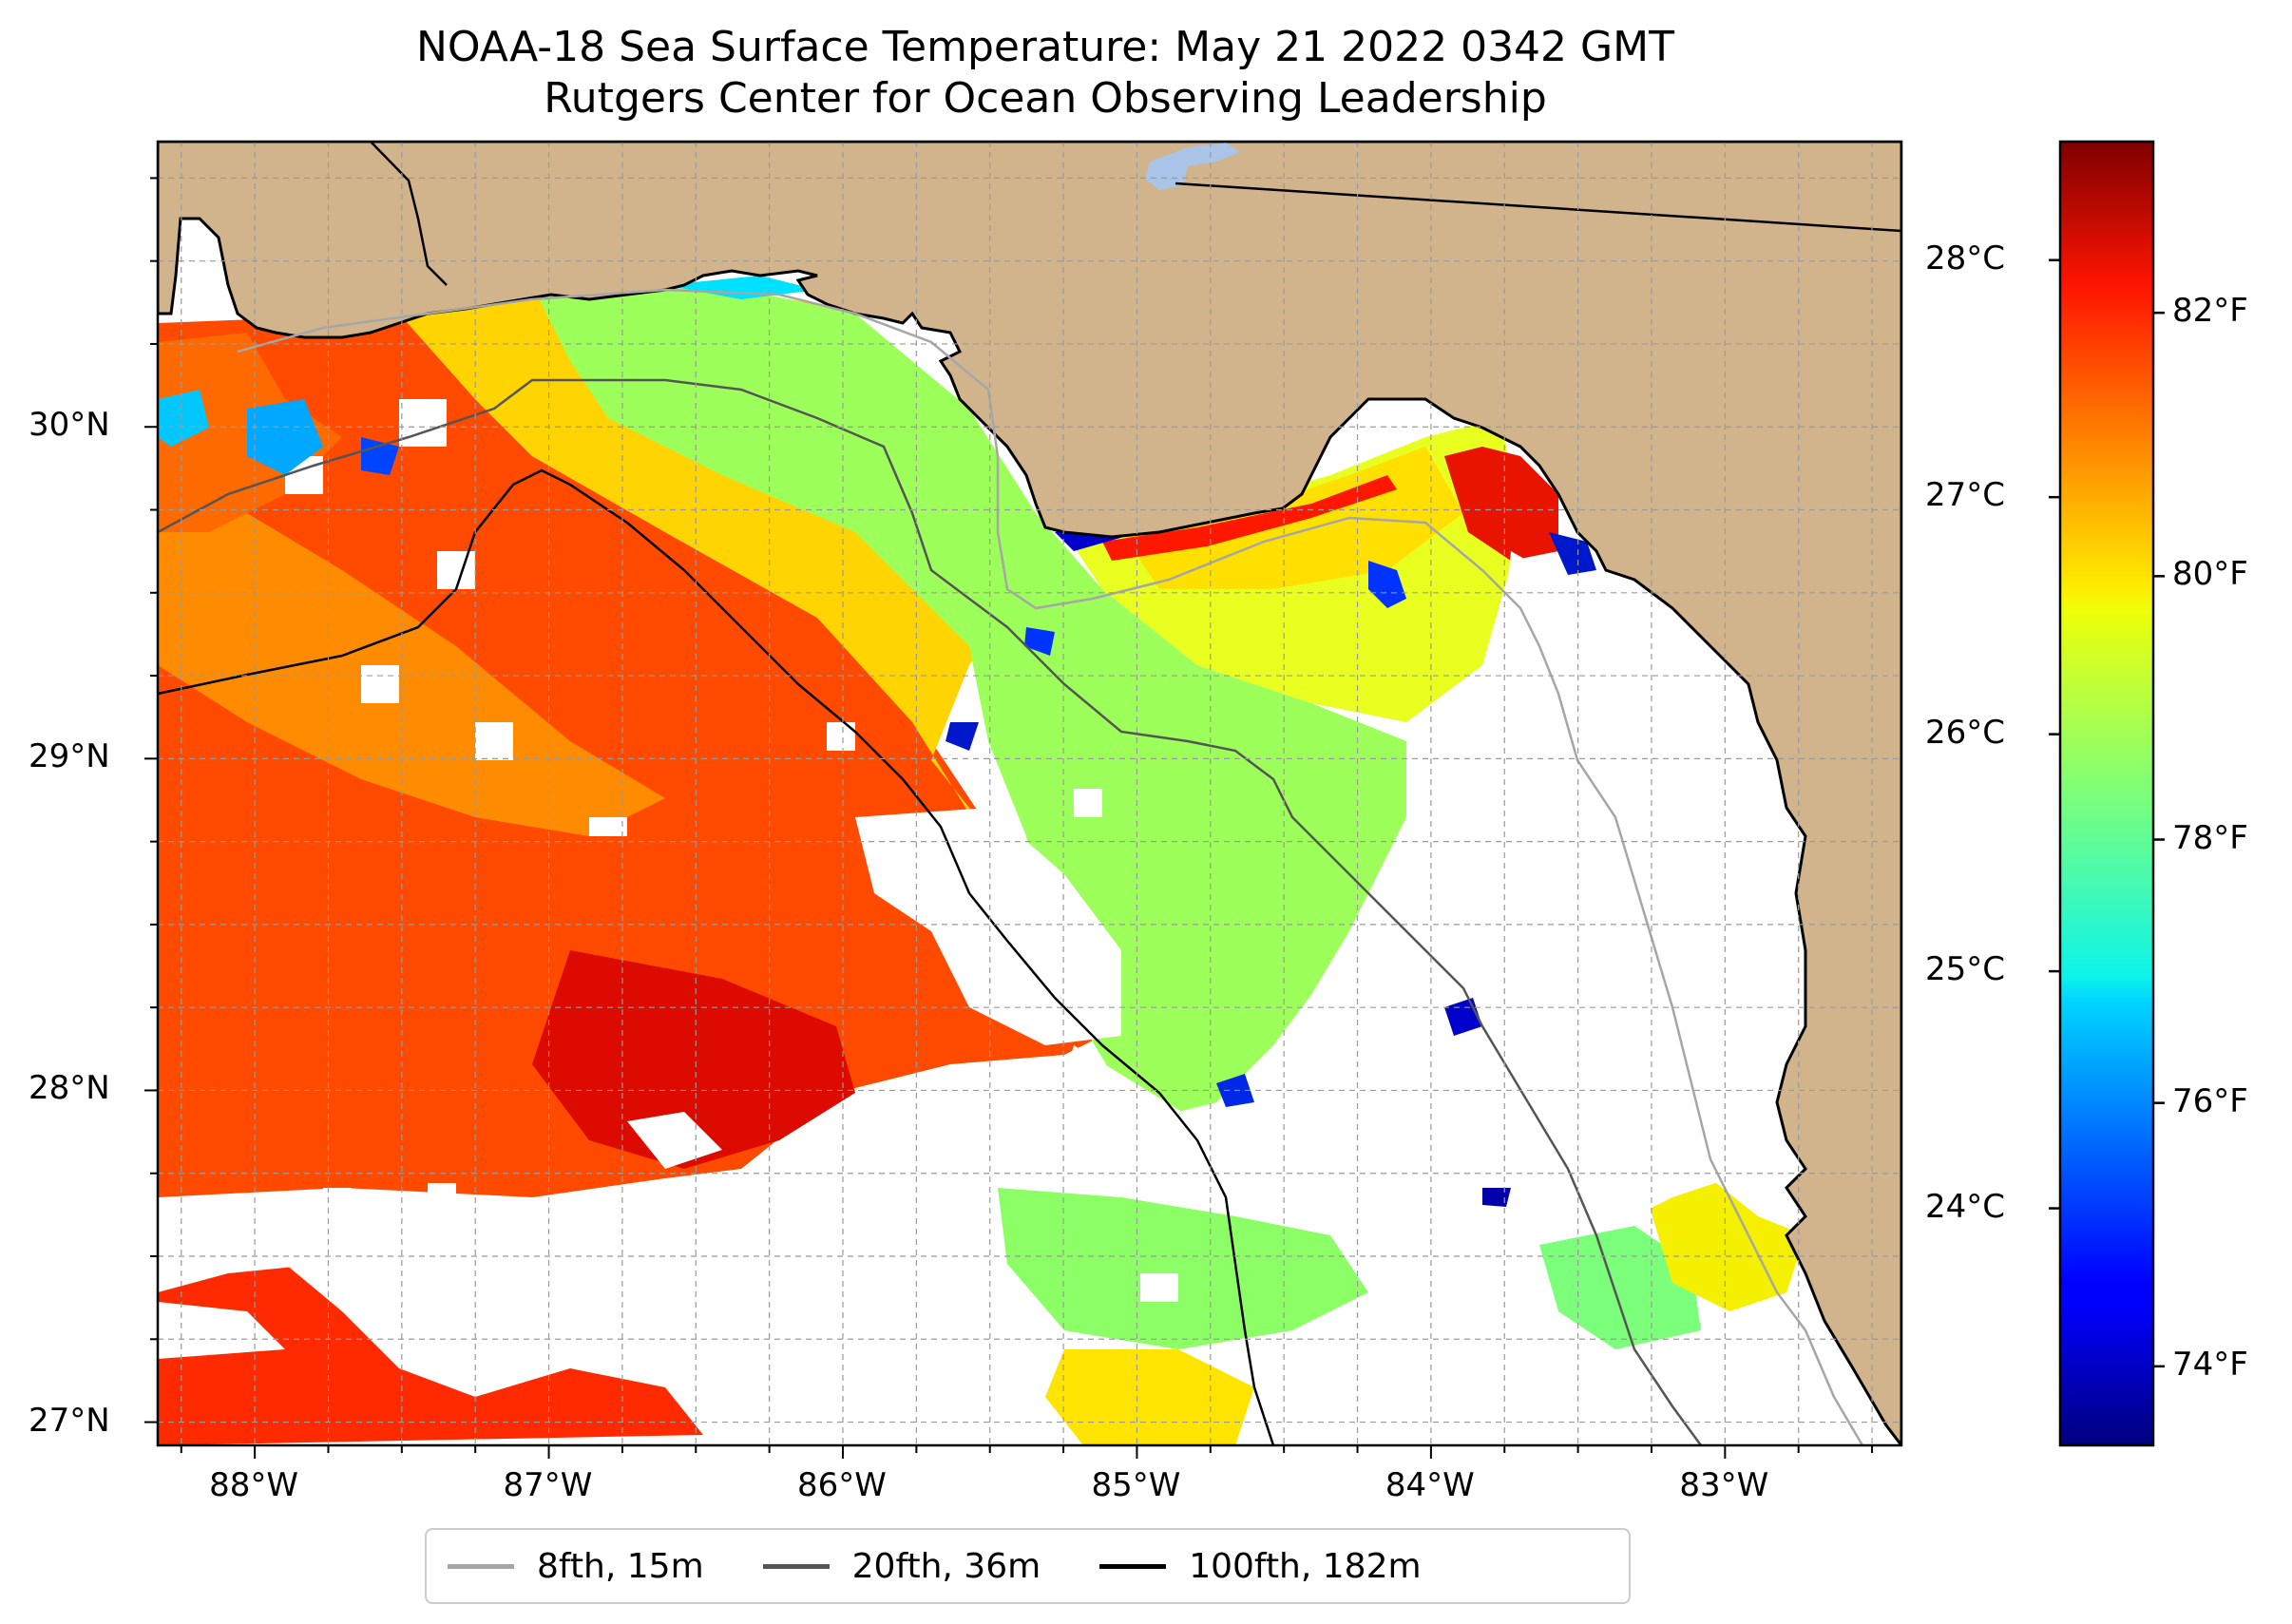 Image resolution: width=2292 pixels, height=1624 pixels. I want to click on legend-item-20fth: 20fth, 36m, so click(901, 1566).